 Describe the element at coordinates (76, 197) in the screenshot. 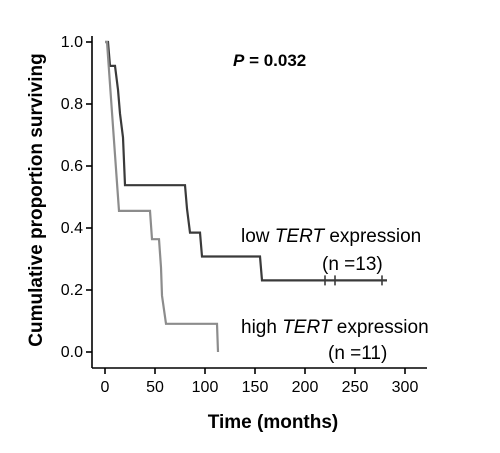

I see `y-ticks: 0.0 0.2 0.4 0.6 0.8 1.0` at that location.